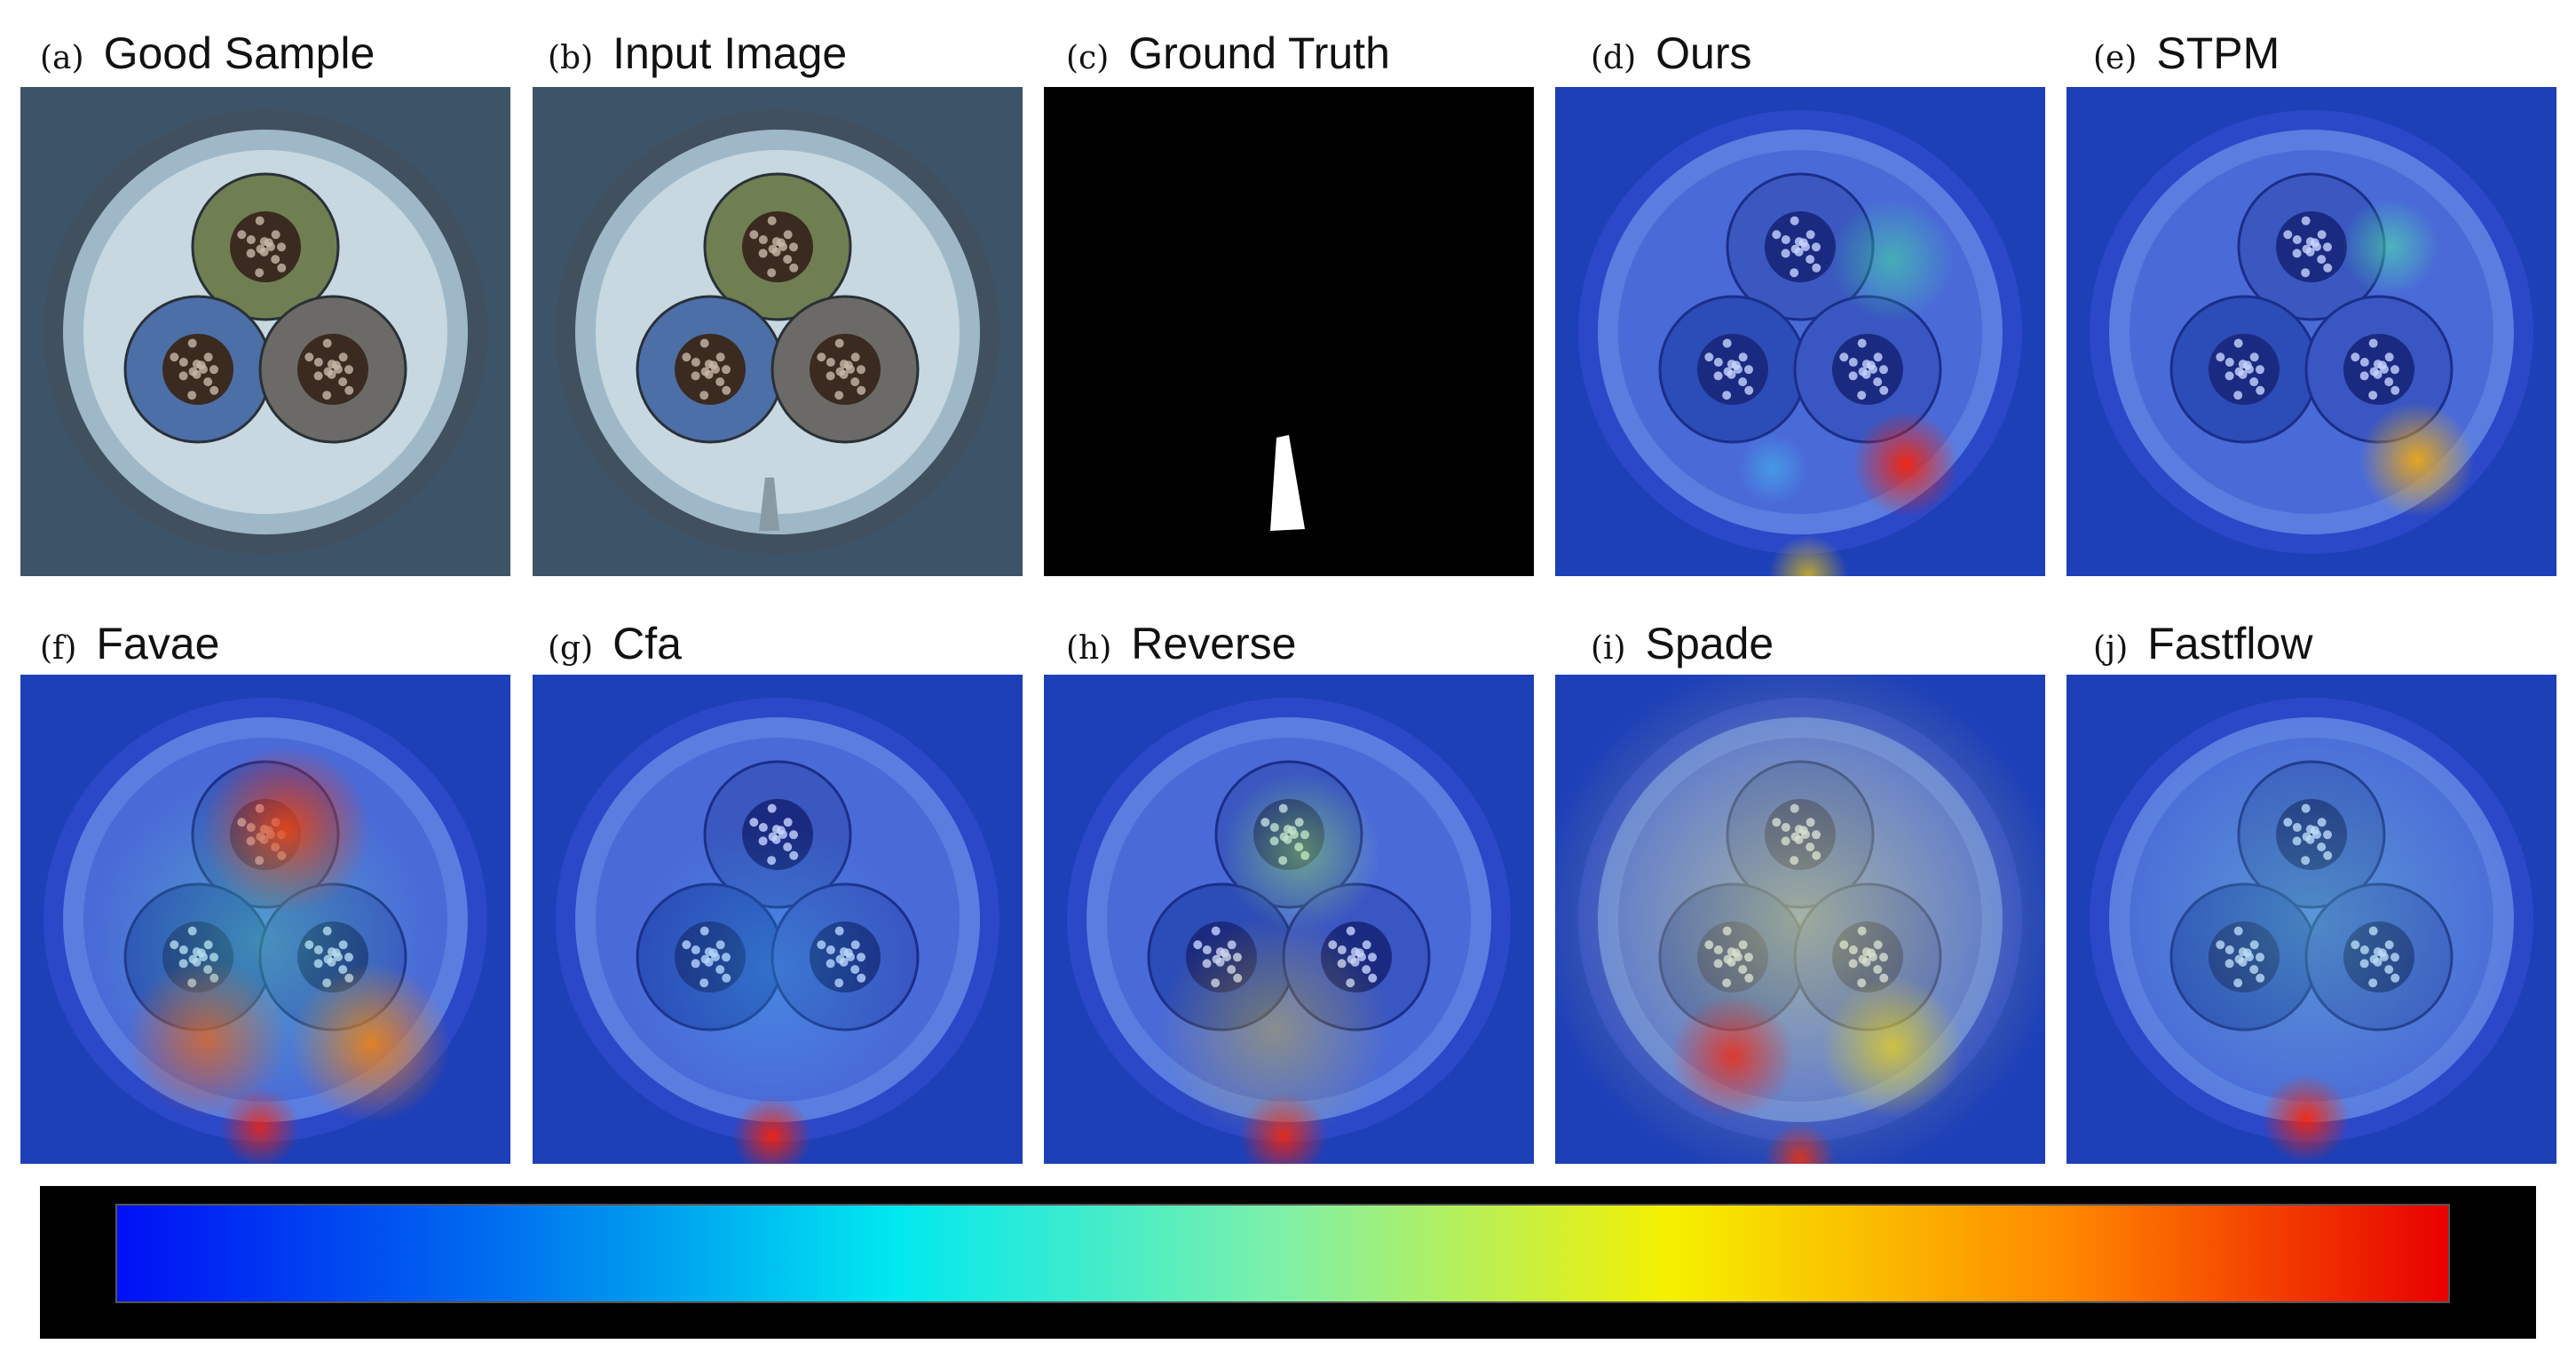  I want to click on panel-title: Cfa, so click(647, 643).